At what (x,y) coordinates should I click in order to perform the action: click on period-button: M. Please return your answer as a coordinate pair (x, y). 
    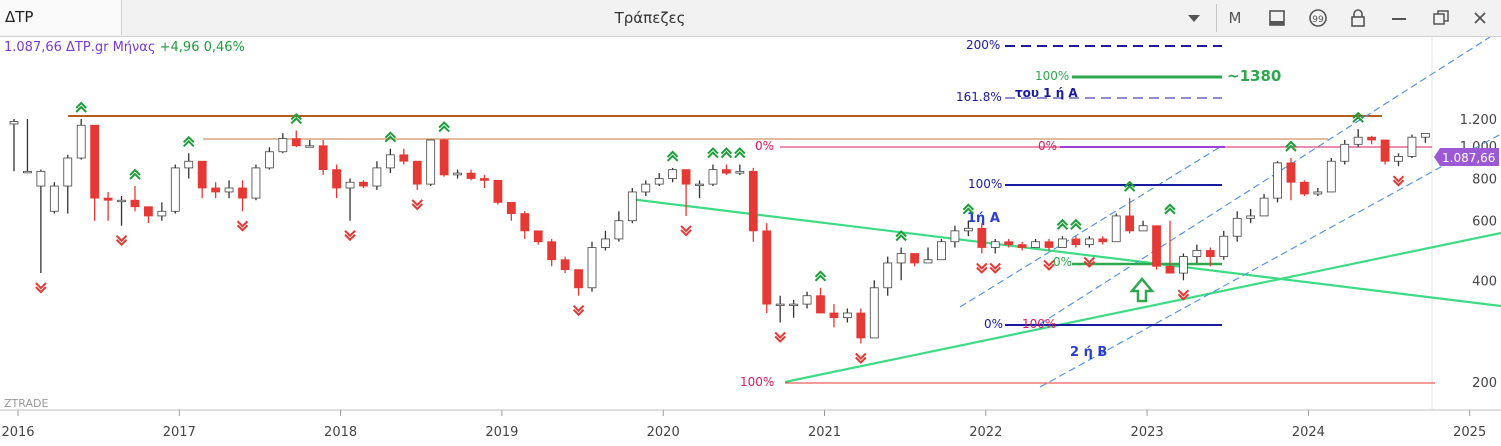
    Looking at the image, I should click on (1235, 18).